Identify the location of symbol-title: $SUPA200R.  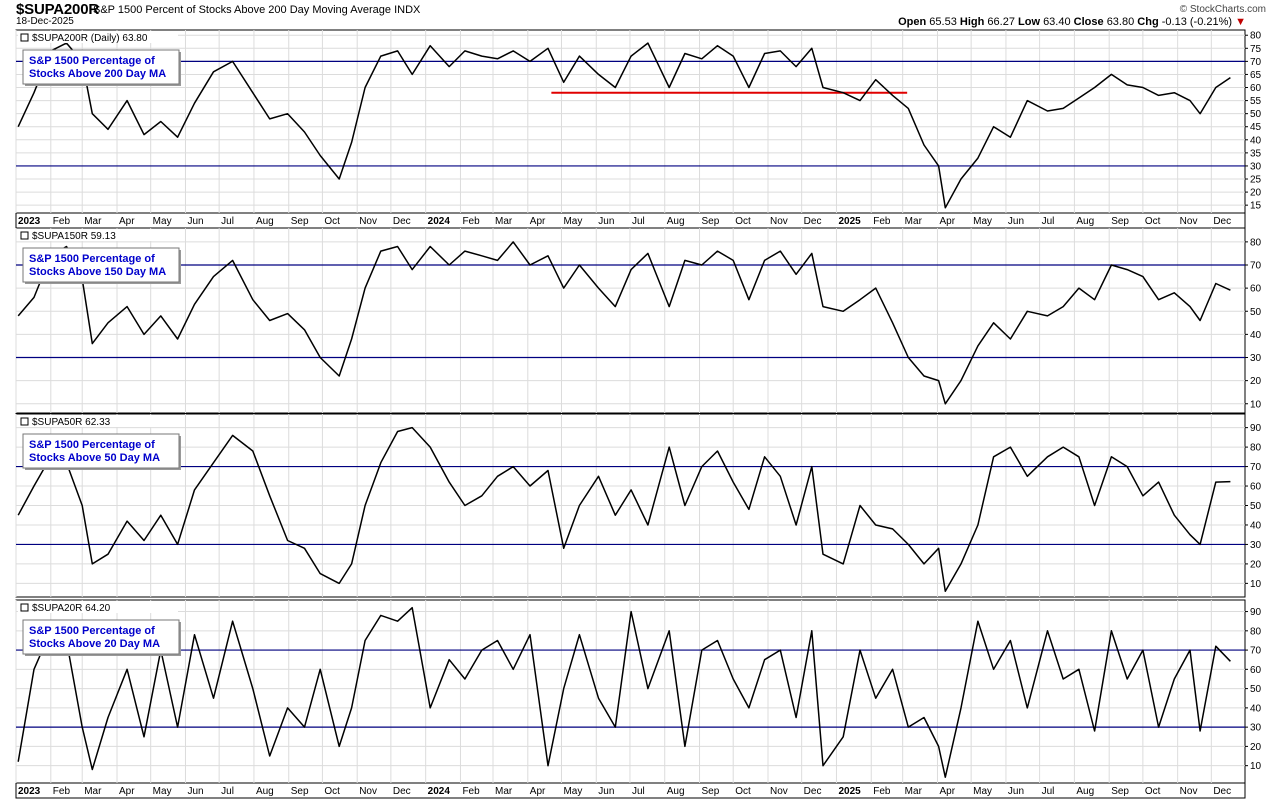
(57, 9).